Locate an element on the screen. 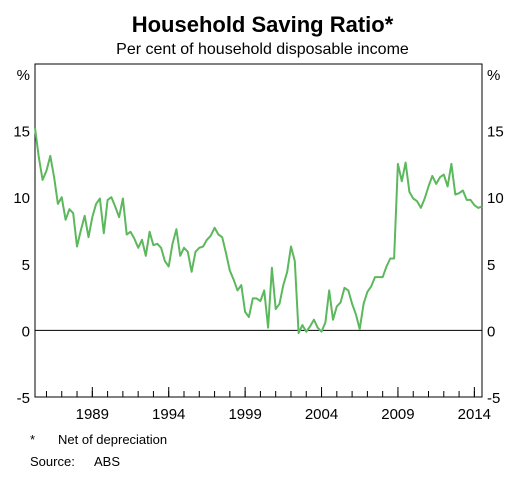 This screenshot has width=525, height=494. y-unit-right: % is located at coordinates (493, 75).